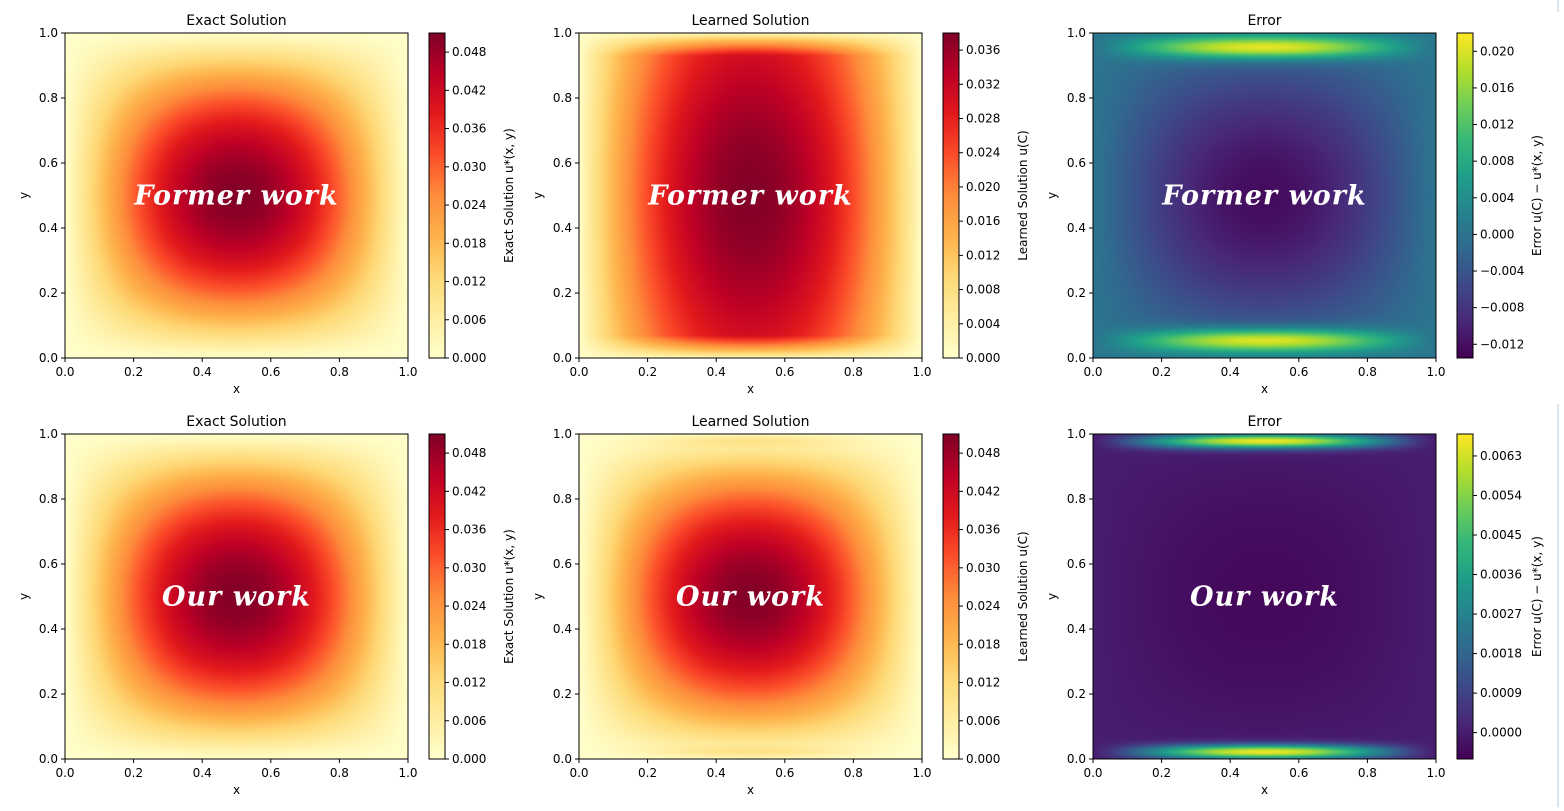 The width and height of the screenshot is (1564, 811). What do you see at coordinates (1501, 654) in the screenshot?
I see `colorbar-tick-label: 0.0018` at bounding box center [1501, 654].